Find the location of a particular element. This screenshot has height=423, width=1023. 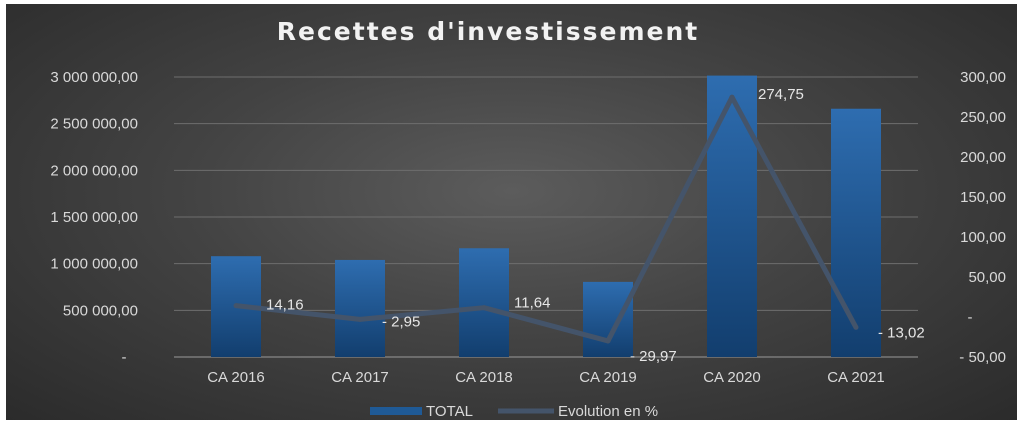

legend-label-evolution: Evolution en % is located at coordinates (608, 411).